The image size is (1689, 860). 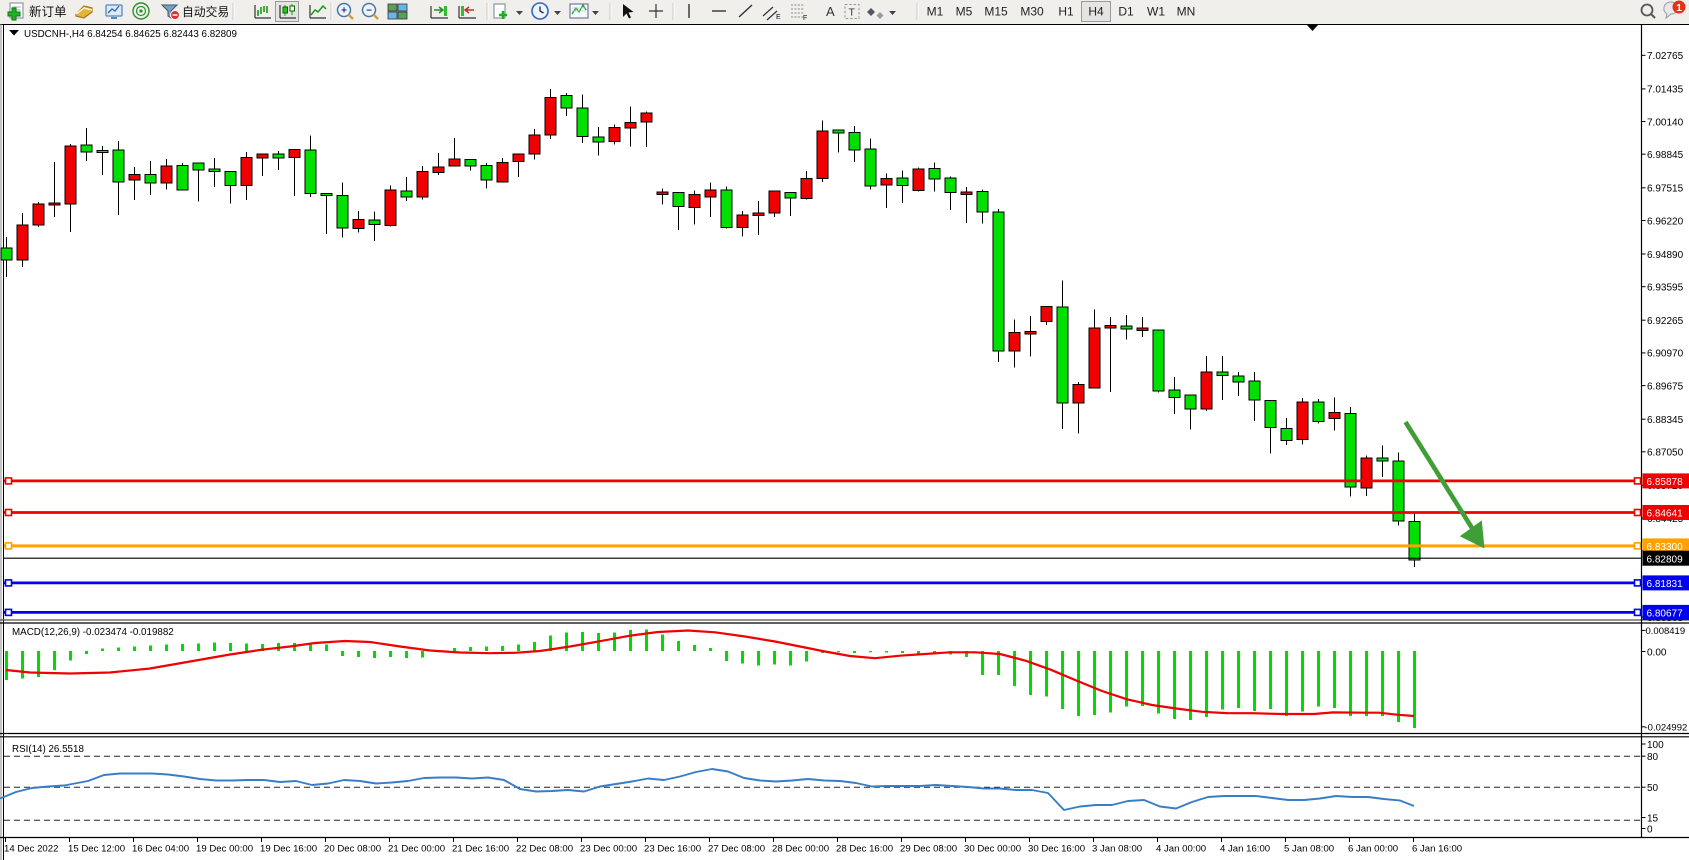 What do you see at coordinates (1156, 12) in the screenshot?
I see `svg-text: W1` at bounding box center [1156, 12].